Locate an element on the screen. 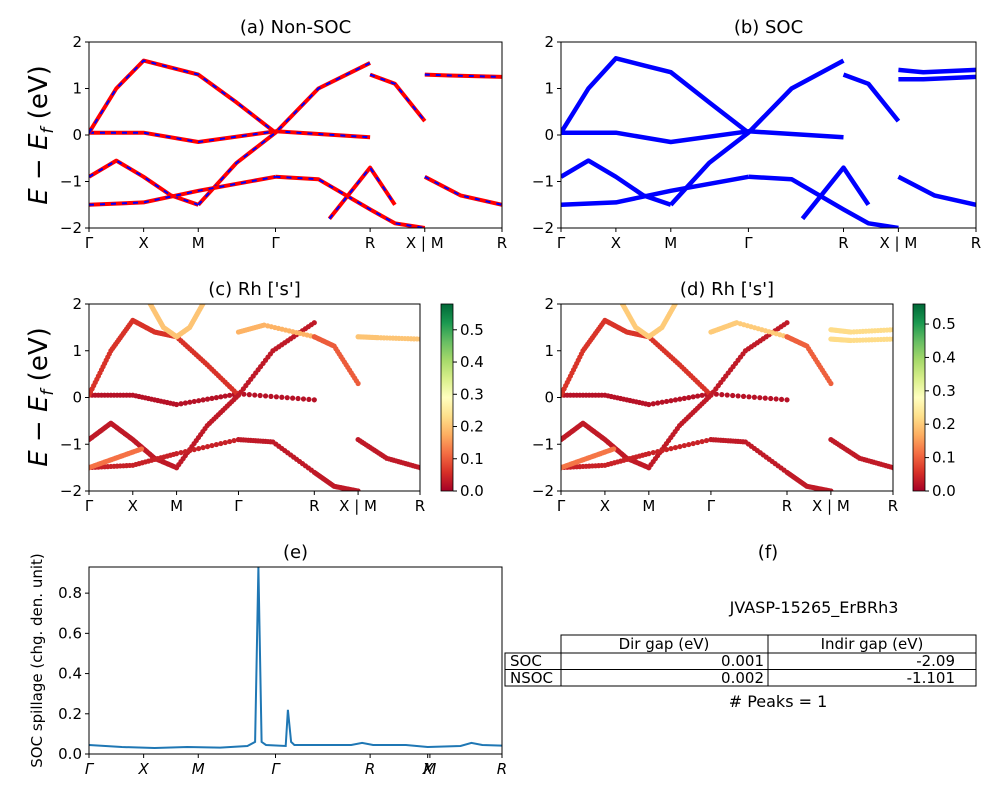 This screenshot has height=800, width=1000. y-tick-label: 0 is located at coordinates (549, 398).